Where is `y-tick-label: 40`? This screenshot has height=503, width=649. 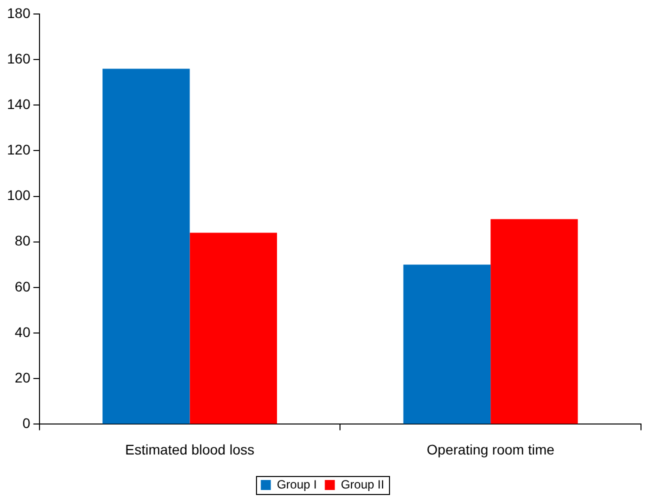
y-tick-label: 40 is located at coordinates (22, 332).